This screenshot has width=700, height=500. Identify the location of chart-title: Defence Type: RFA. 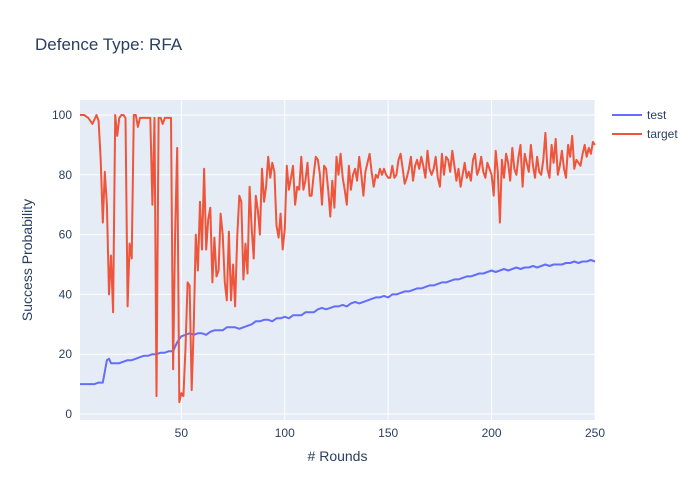
(109, 44).